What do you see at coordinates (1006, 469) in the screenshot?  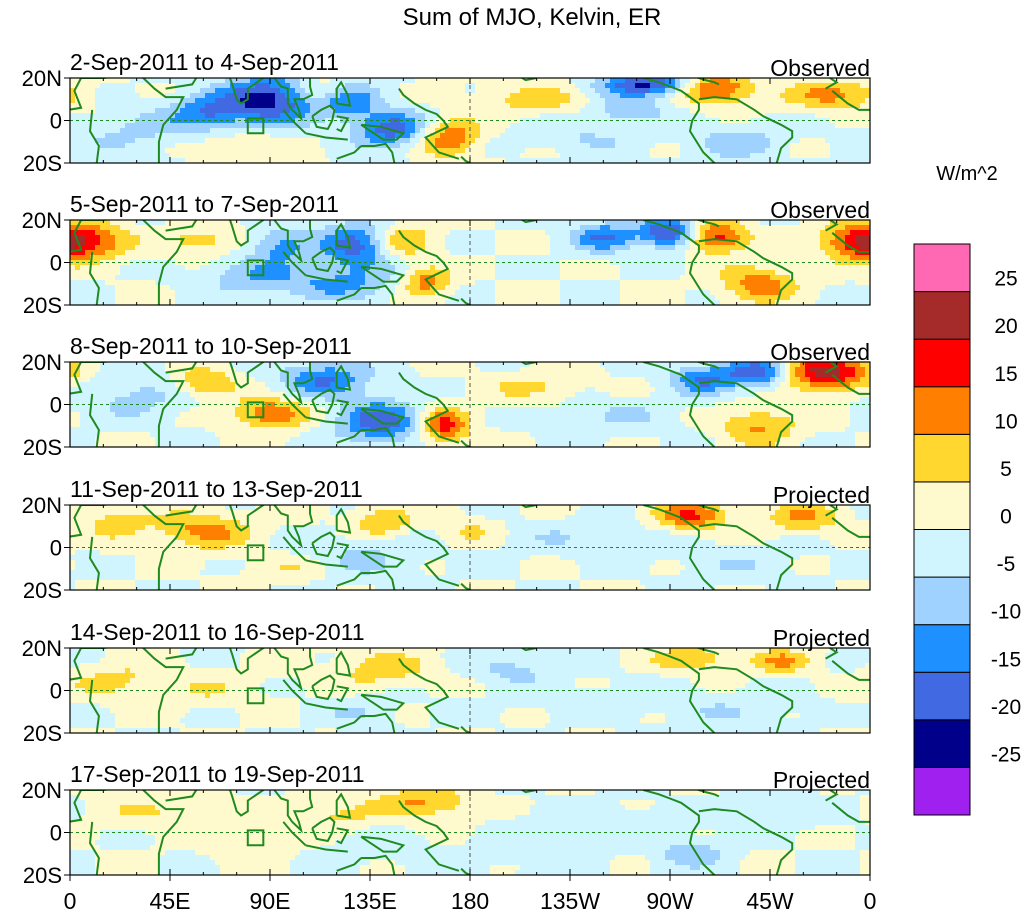 I see `colorbar-tick-label: 5` at bounding box center [1006, 469].